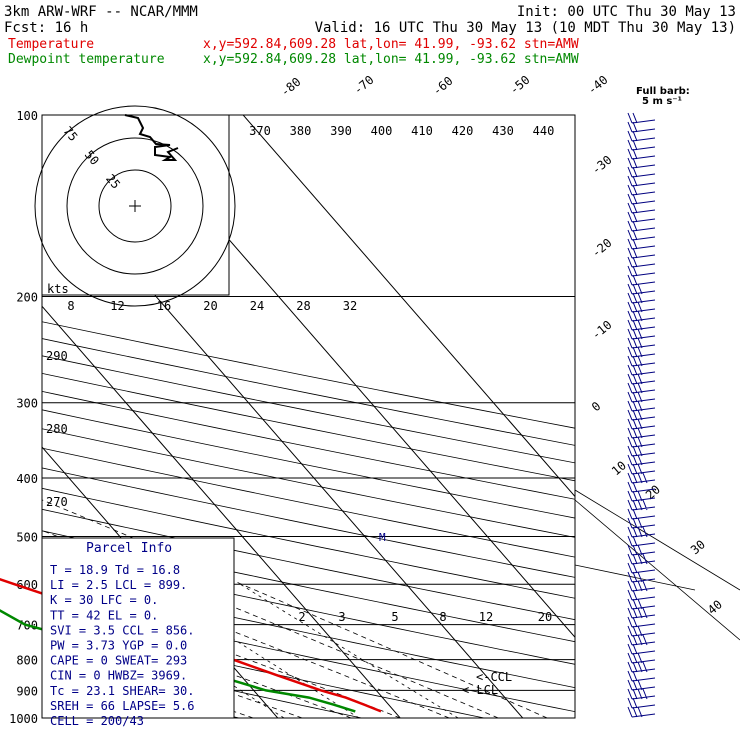 This screenshot has height=740, width=740. What do you see at coordinates (341, 131) in the screenshot?
I see `theta-label: 390` at bounding box center [341, 131].